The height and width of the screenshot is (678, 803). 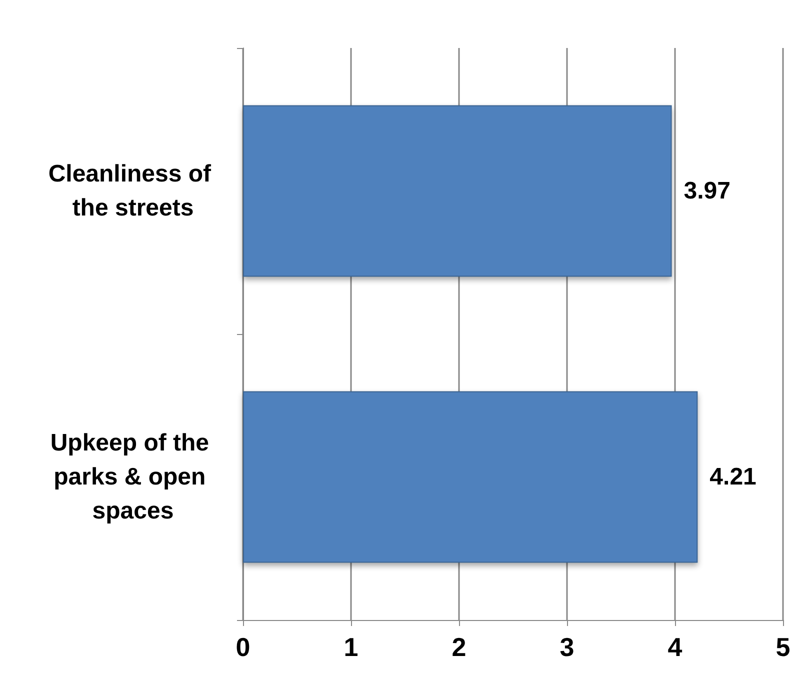 I want to click on x-tick-label: 5, so click(x=783, y=647).